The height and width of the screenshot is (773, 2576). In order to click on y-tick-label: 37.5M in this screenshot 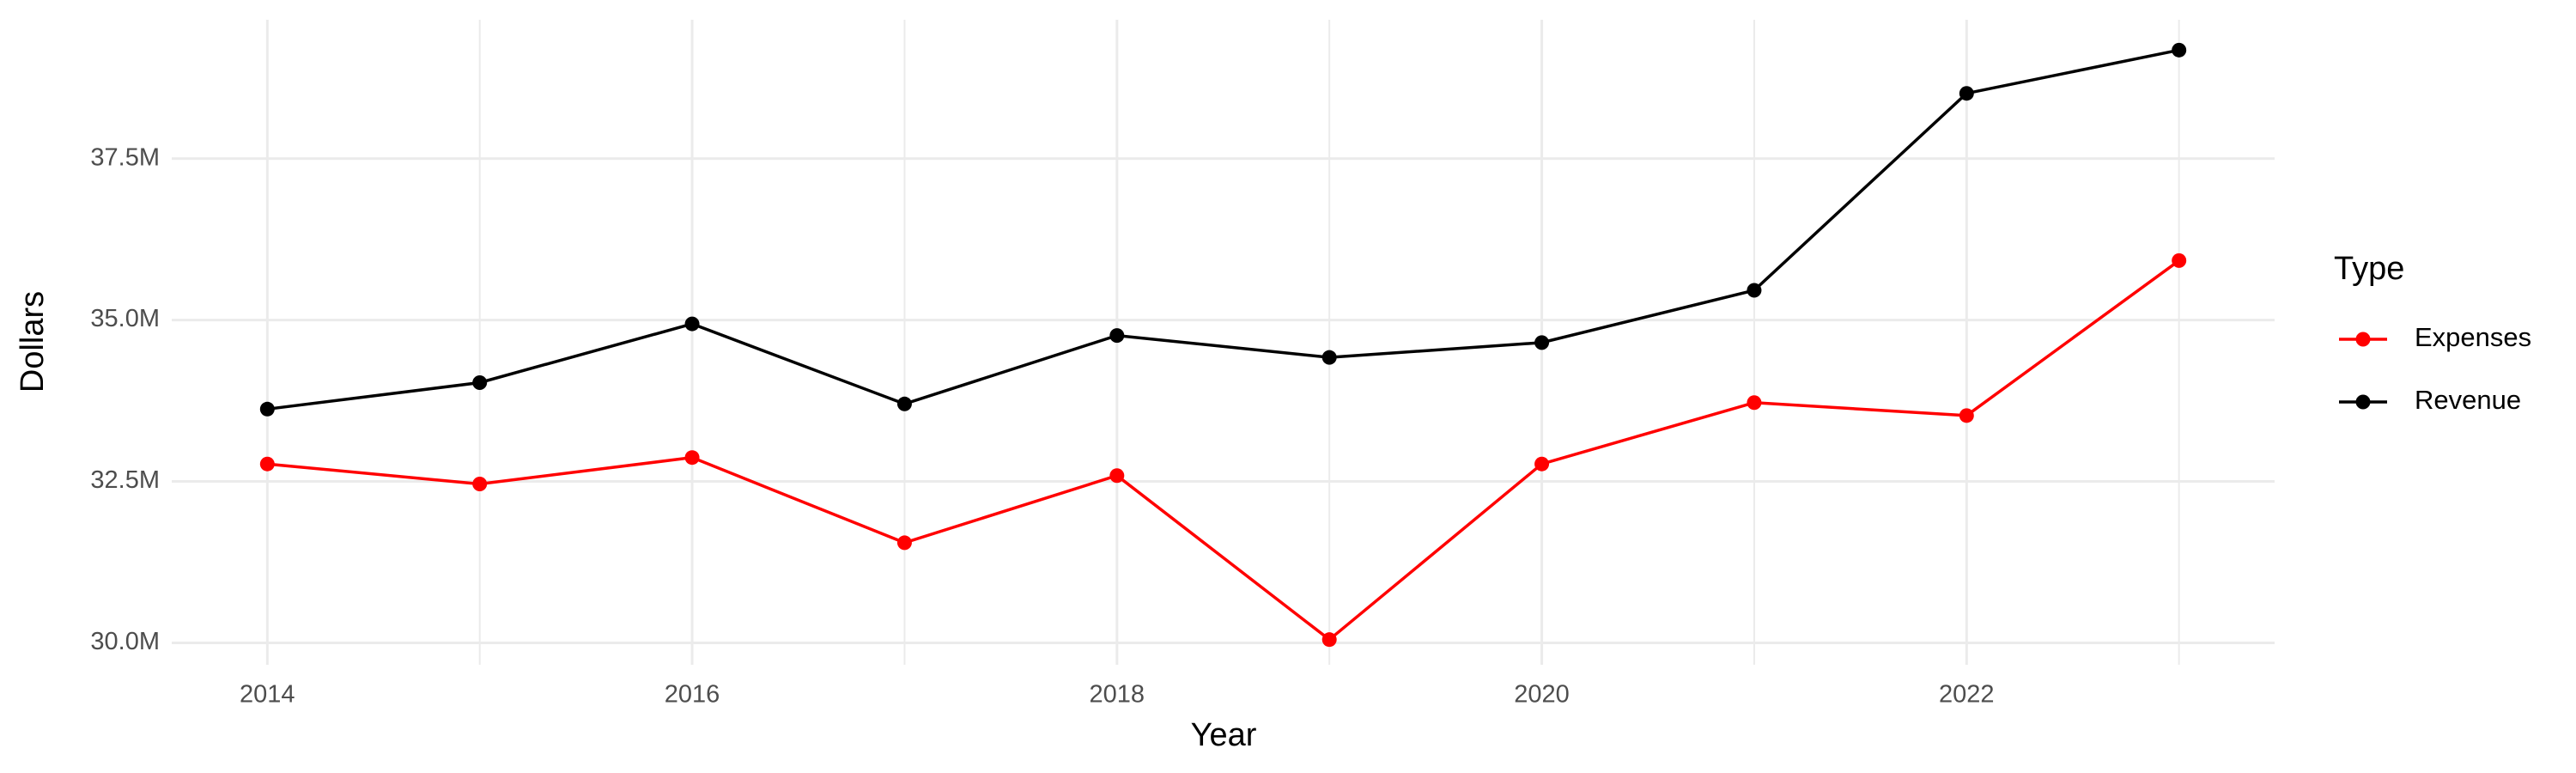, I will do `click(125, 157)`.